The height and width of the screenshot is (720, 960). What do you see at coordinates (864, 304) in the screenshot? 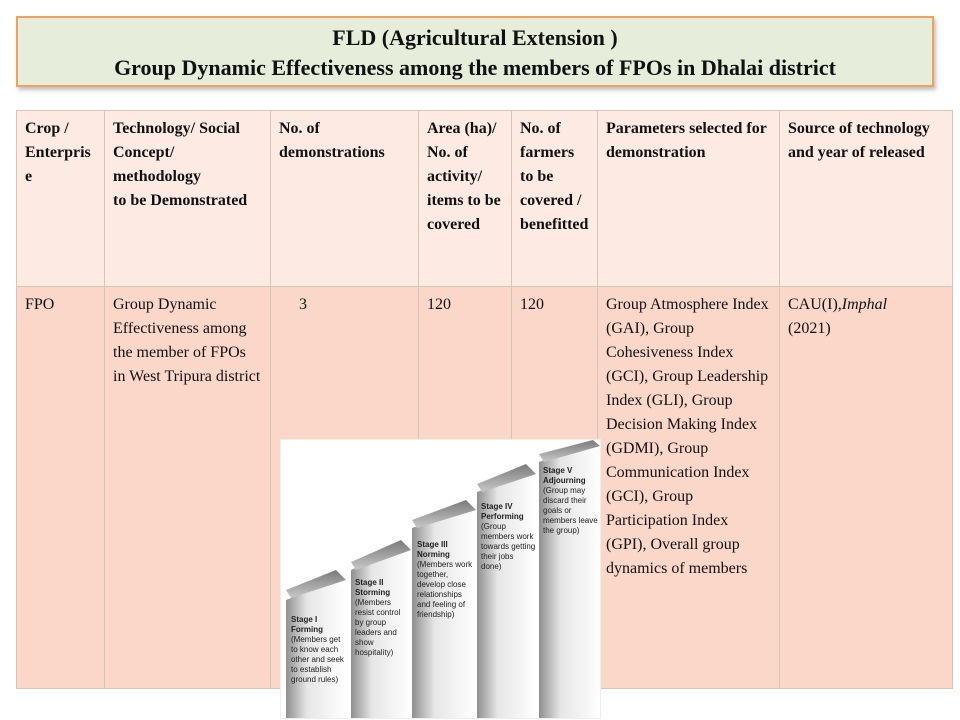
I see `source-place: Imphal` at bounding box center [864, 304].